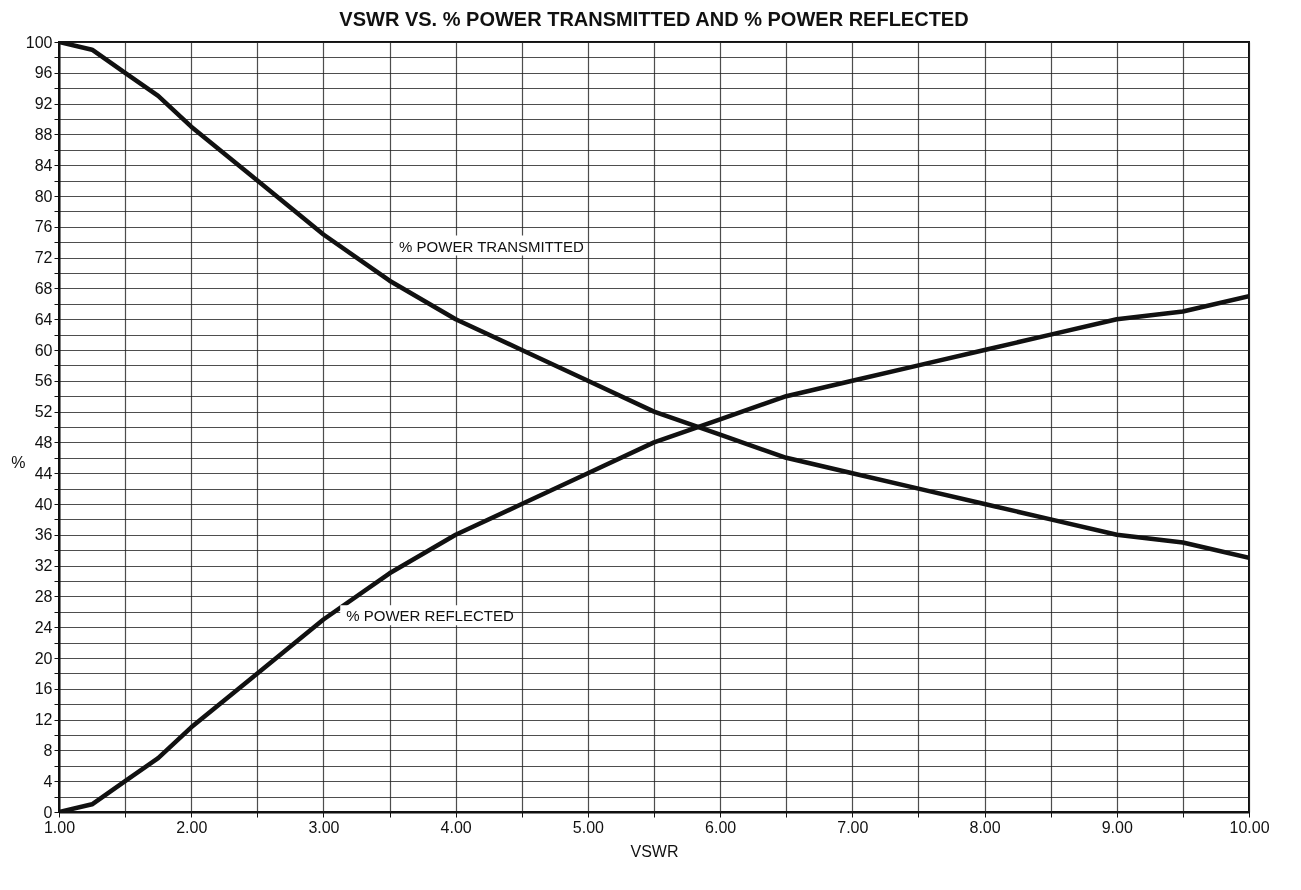 This screenshot has height=890, width=1301. I want to click on y-tick-label: 88, so click(43, 134).